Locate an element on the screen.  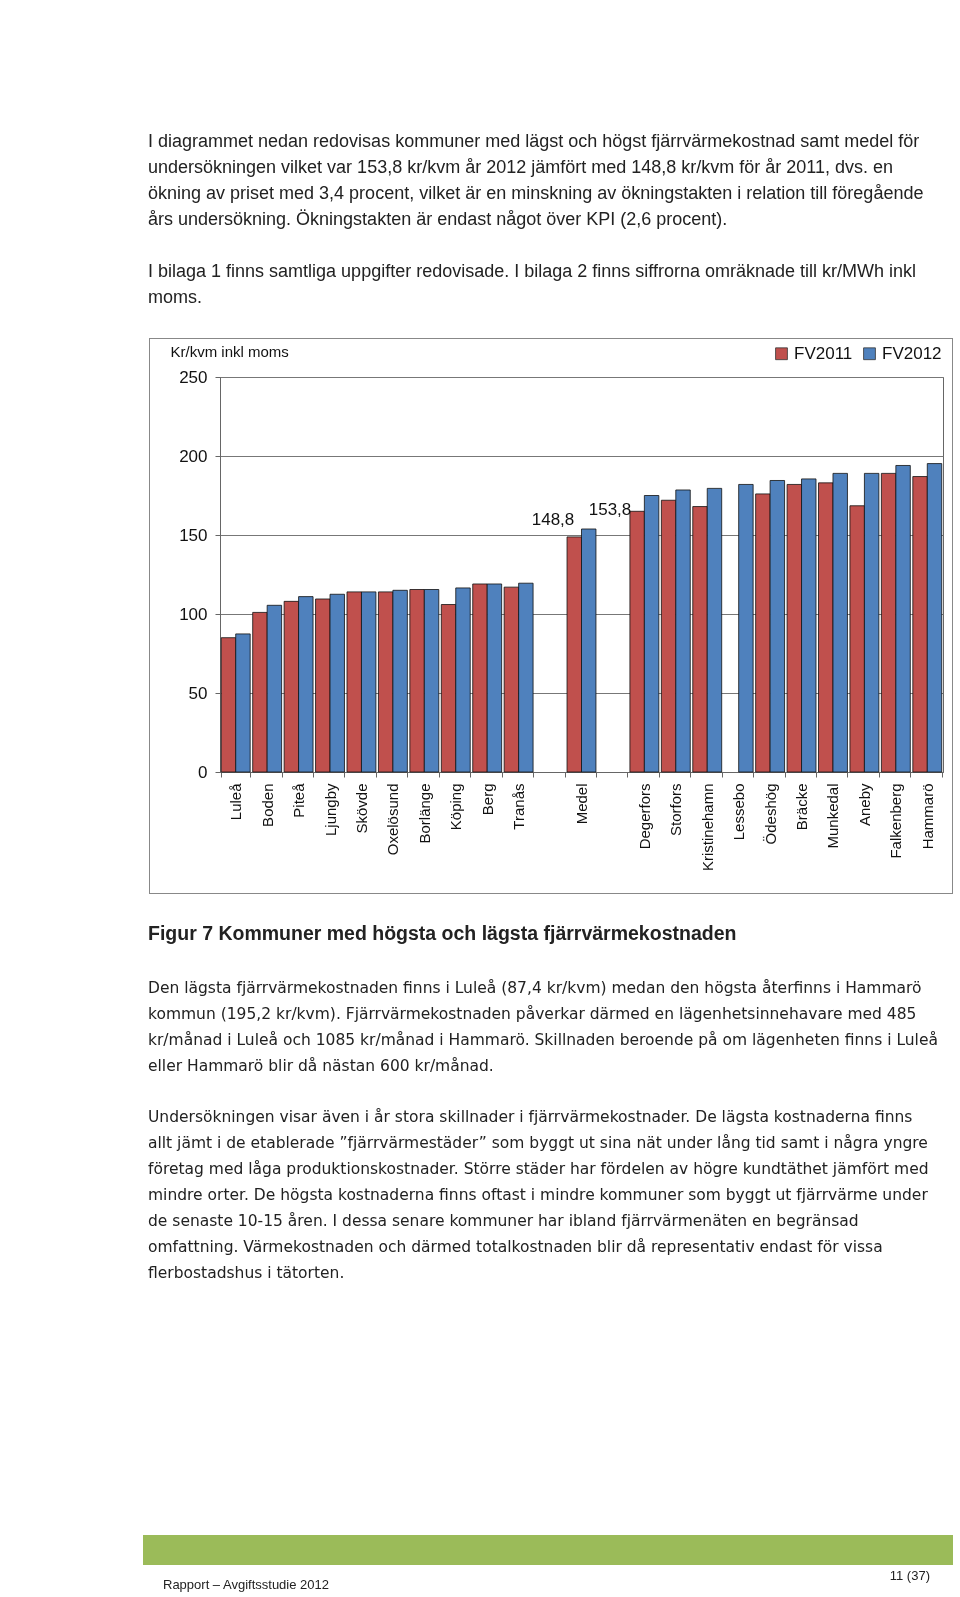
x-tick-label: Munkedal is located at coordinates (833, 816).